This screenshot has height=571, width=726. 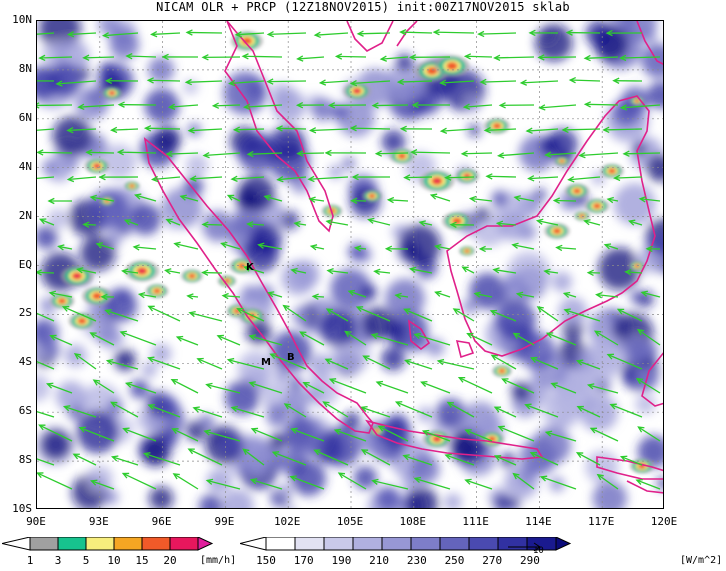 What do you see at coordinates (86, 560) in the screenshot?
I see `precip-tick: 5` at bounding box center [86, 560].